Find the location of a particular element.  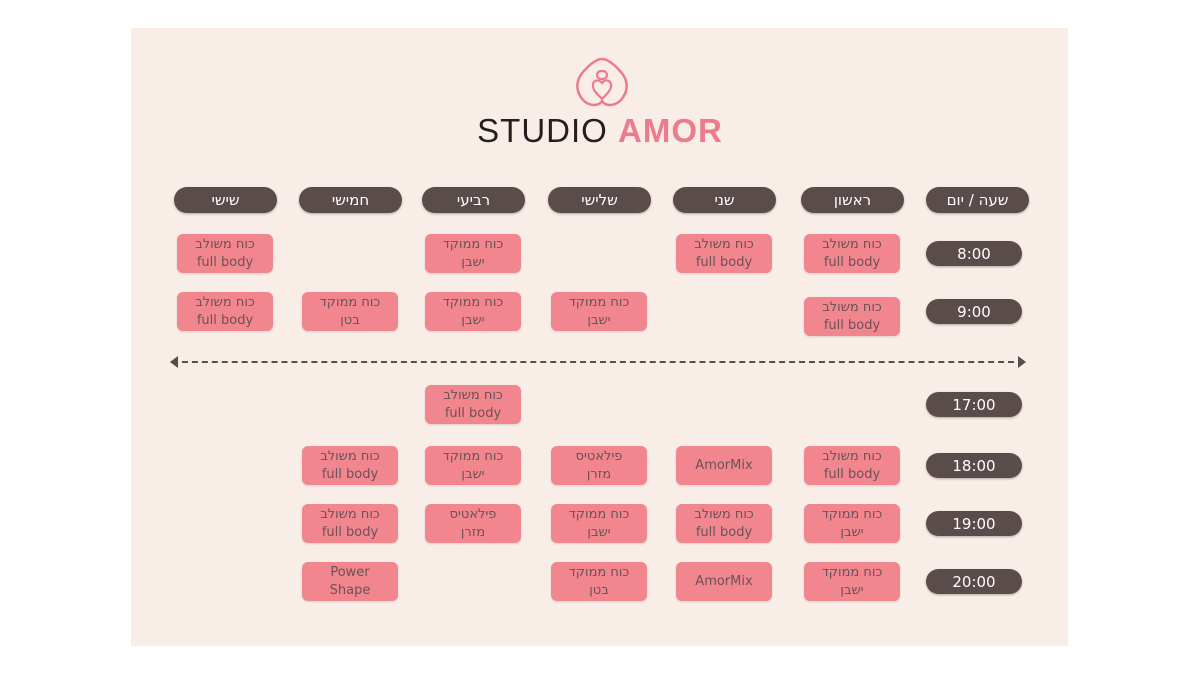

header-day: רביעי is located at coordinates (473, 200).